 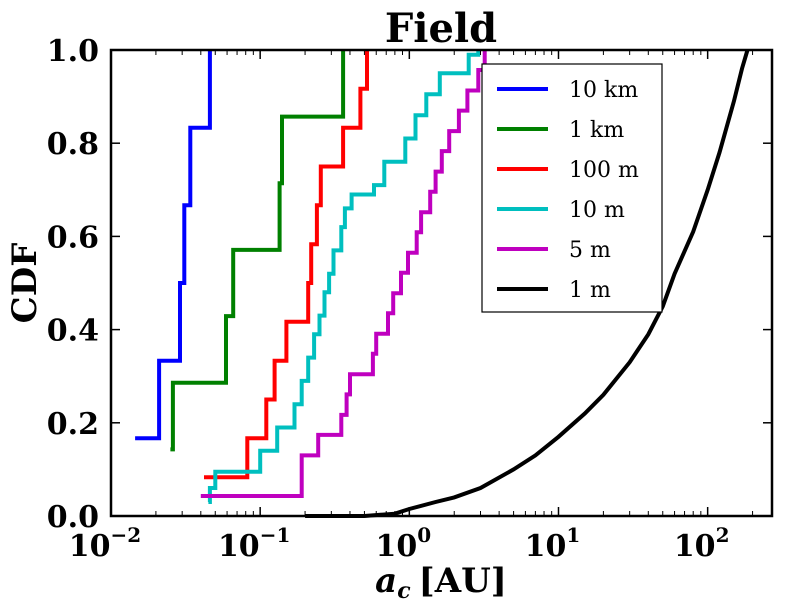 I want to click on x-tick-label: 10⁻¹, so click(x=254, y=543).